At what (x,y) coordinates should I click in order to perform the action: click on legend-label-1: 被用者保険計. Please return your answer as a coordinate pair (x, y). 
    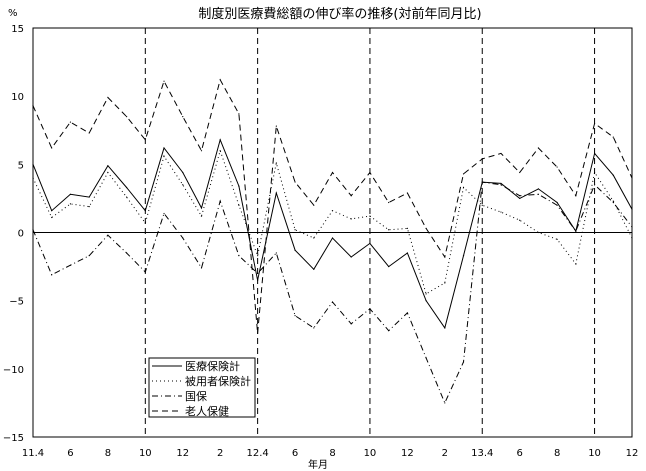
    Looking at the image, I should click on (218, 381).